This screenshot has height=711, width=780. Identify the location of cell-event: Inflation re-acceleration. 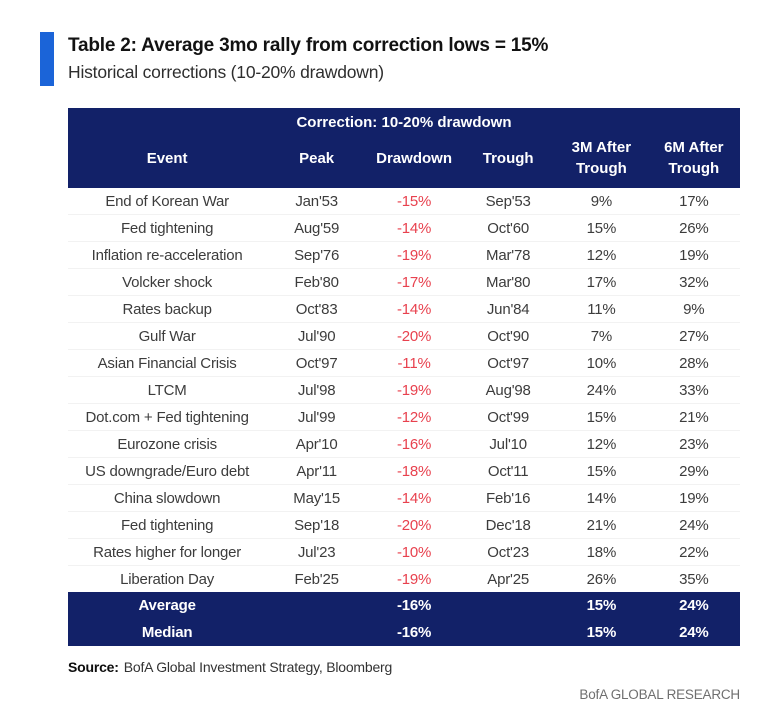
(167, 255).